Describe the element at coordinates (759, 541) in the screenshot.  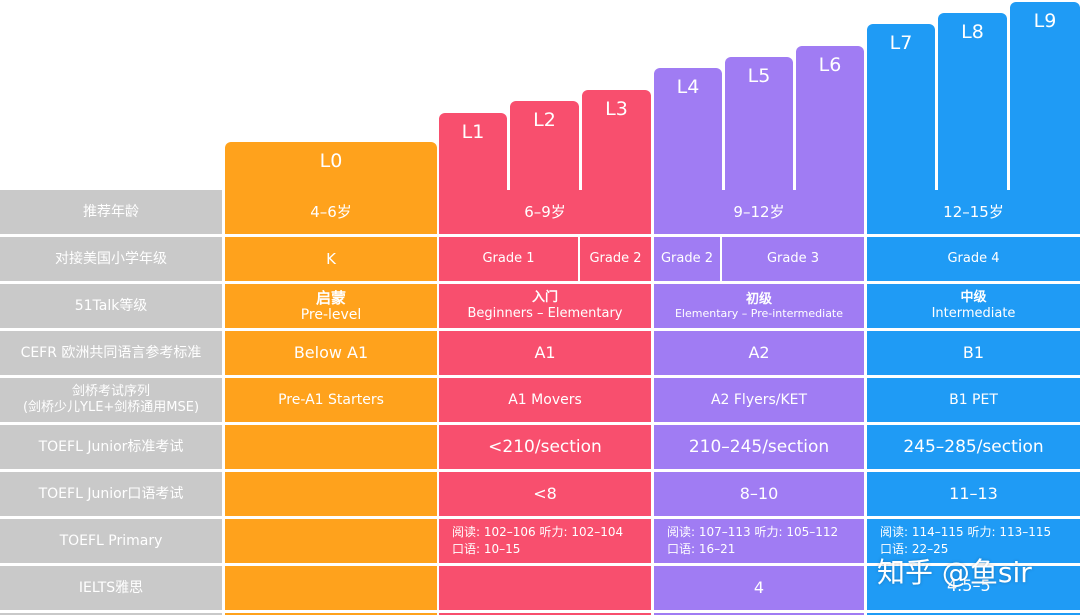
I see `toefl-primary-purple: 阅读: 107–113 听力: 105–112 口语: 16–21` at that location.